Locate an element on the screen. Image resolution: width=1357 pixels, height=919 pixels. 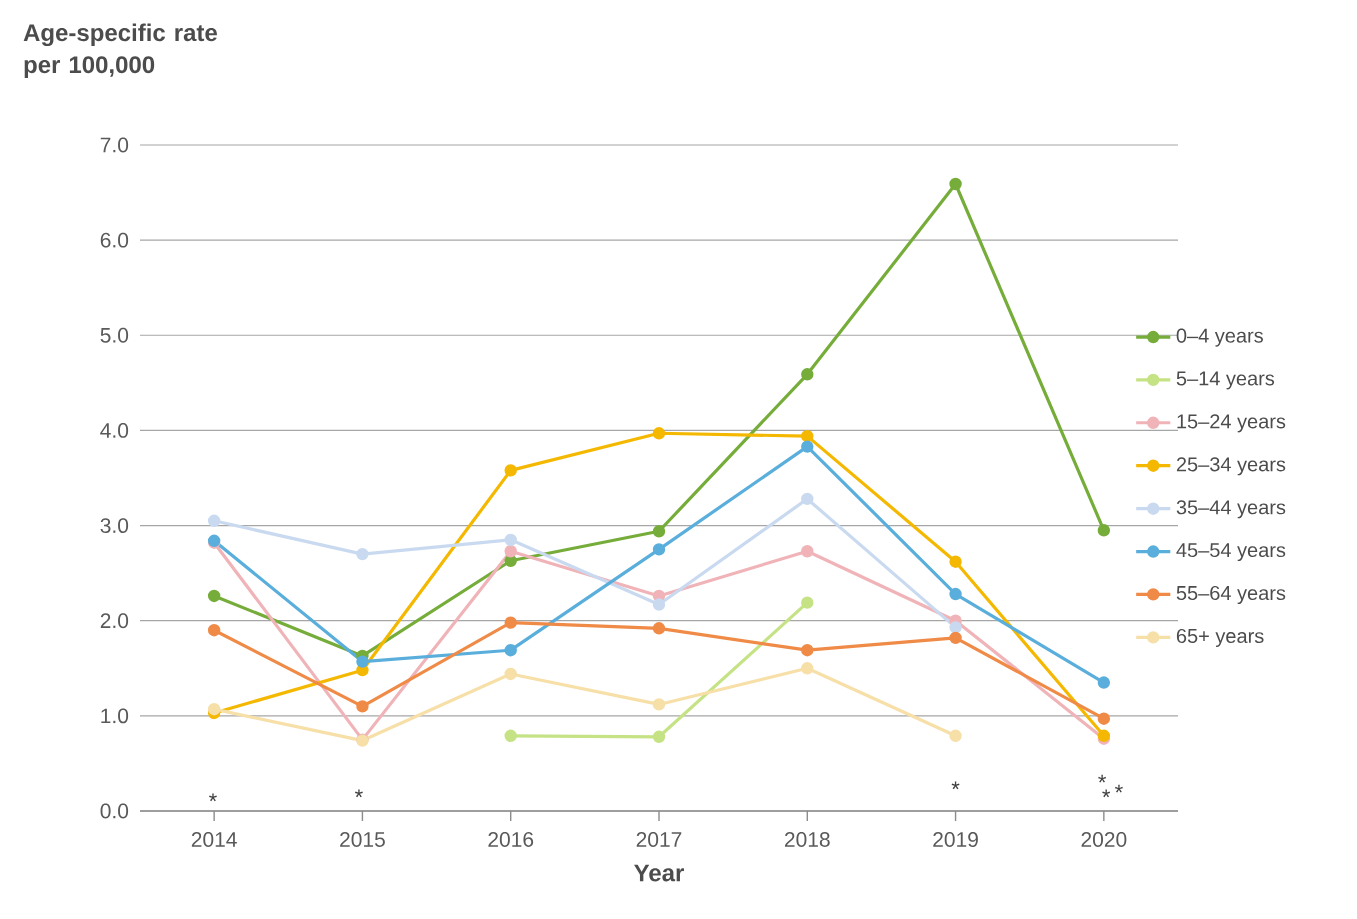
x-tick-label: 2015 is located at coordinates (362, 839).